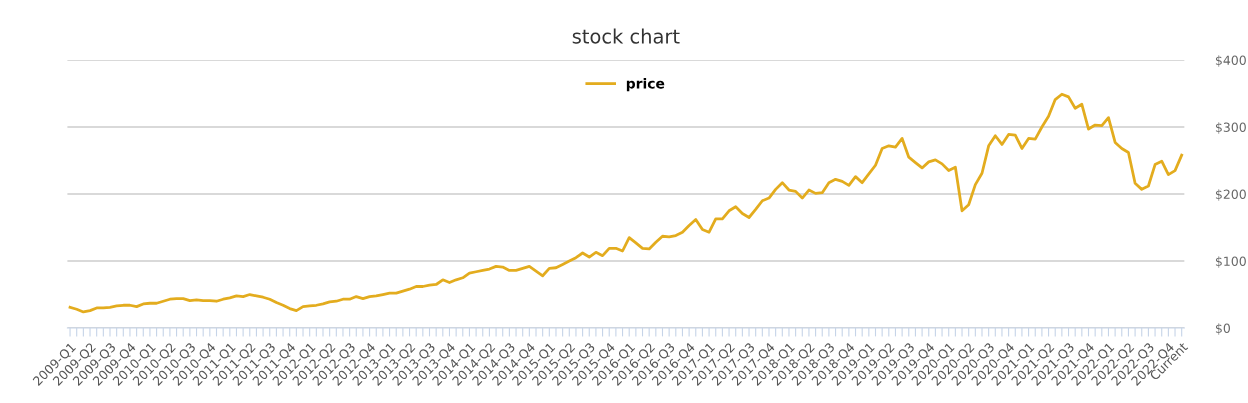  What do you see at coordinates (1230, 195) in the screenshot?
I see `y-tick-label: $200` at bounding box center [1230, 195].